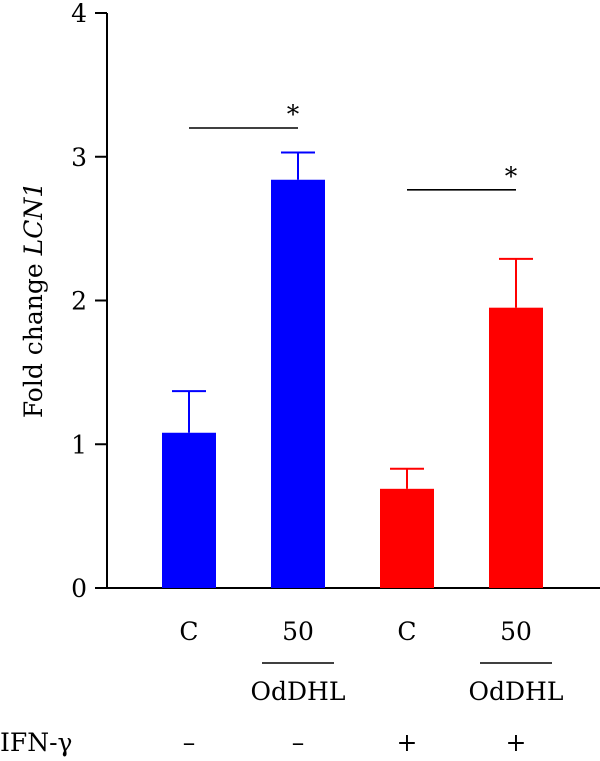 This screenshot has height=761, width=600. What do you see at coordinates (79, 444) in the screenshot?
I see `y-tick-label: 1` at bounding box center [79, 444].